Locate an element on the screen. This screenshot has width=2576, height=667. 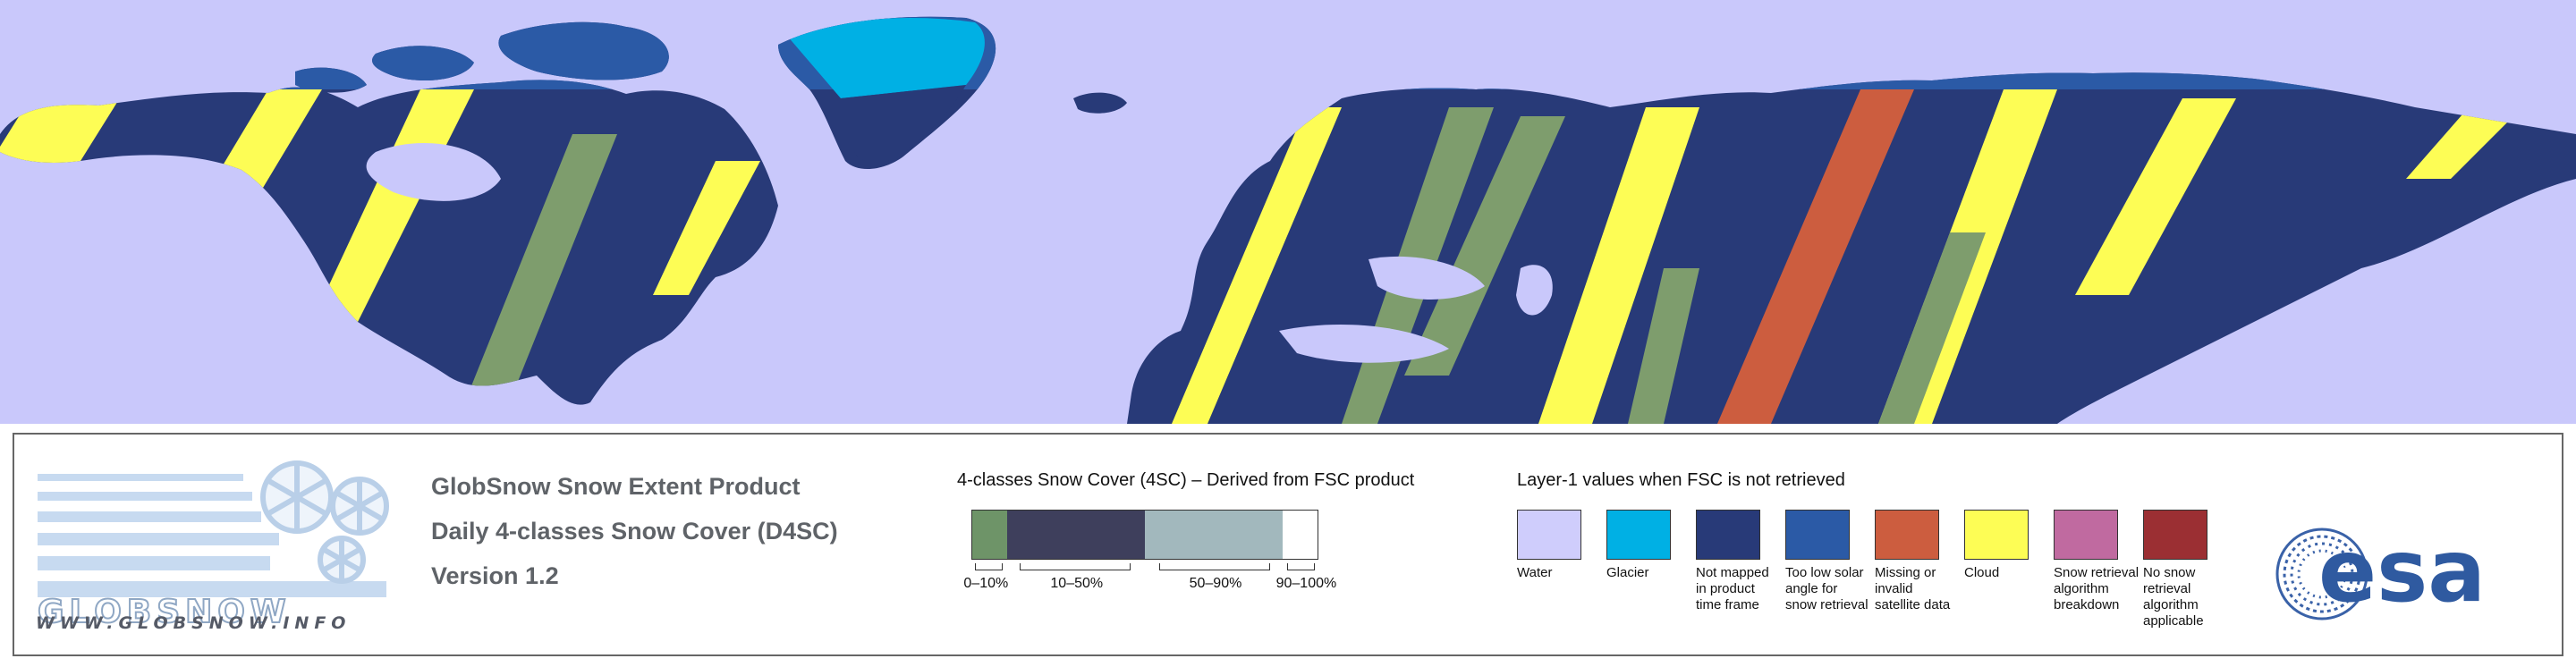
legend-label: Water is located at coordinates (1535, 573).